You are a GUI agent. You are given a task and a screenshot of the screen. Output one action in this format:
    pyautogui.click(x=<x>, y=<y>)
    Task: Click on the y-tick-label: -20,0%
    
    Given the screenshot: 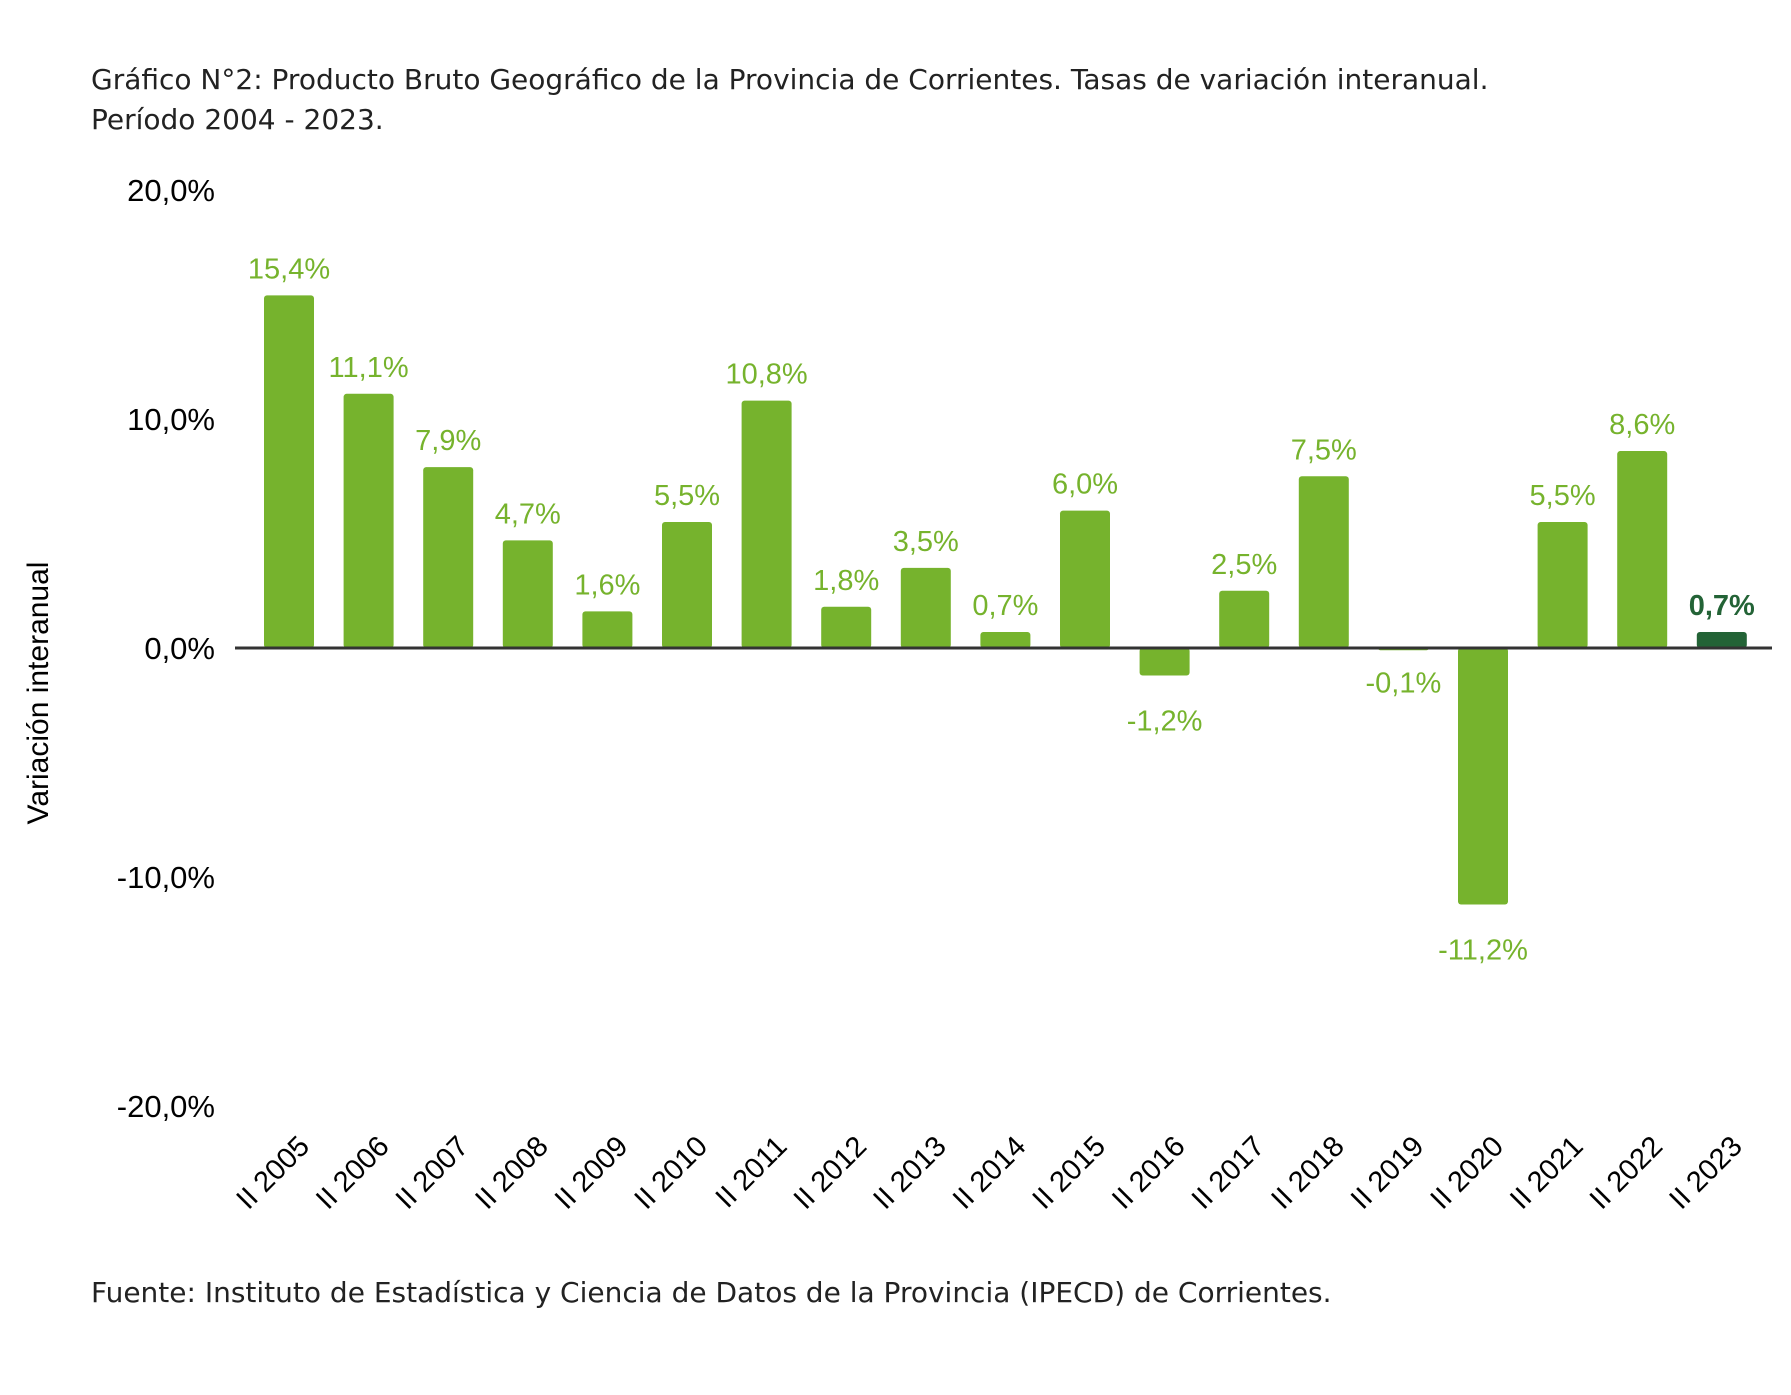 What is the action you would take?
    pyautogui.click(x=166, y=1106)
    